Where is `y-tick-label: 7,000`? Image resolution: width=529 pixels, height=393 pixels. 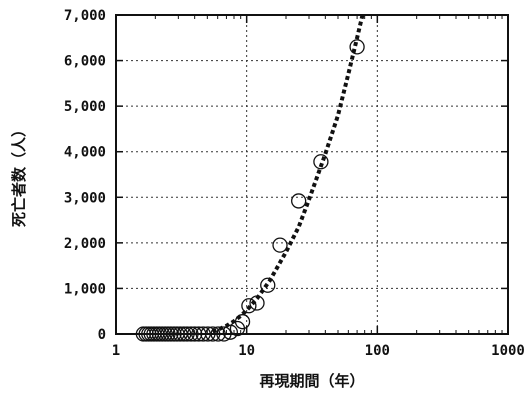 y-tick-label: 7,000 is located at coordinates (85, 16).